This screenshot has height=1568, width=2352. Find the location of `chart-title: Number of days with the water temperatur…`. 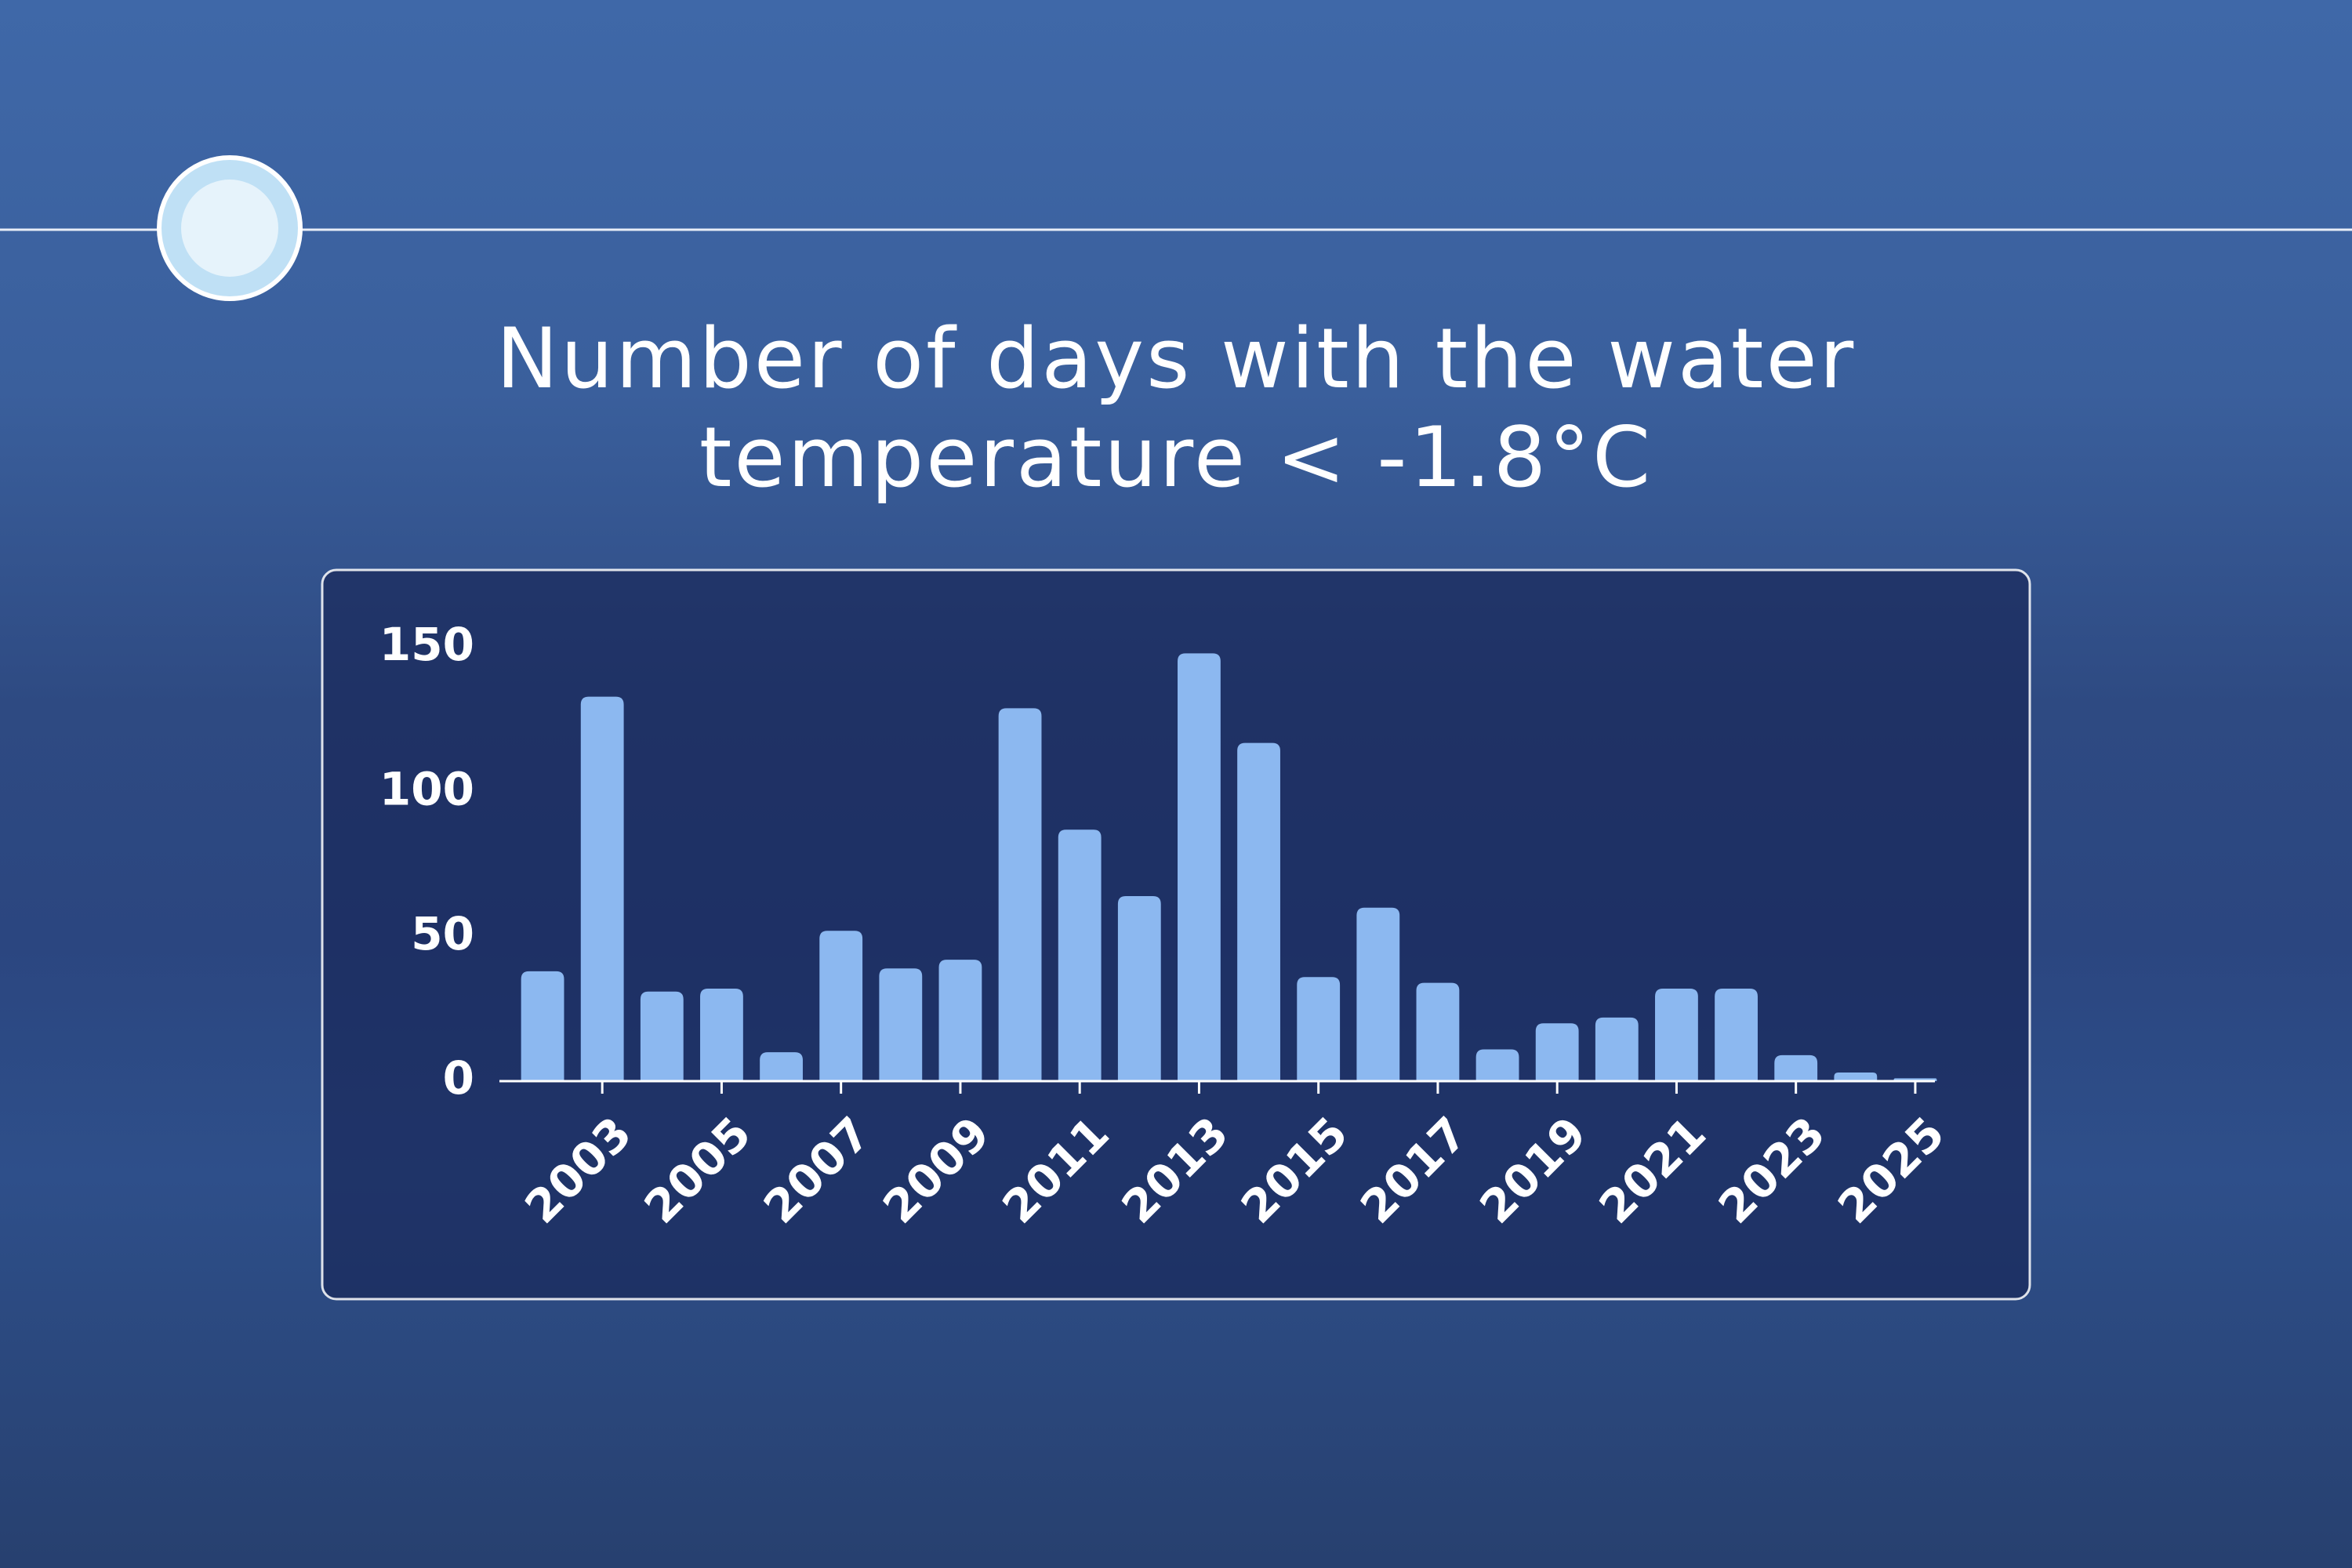

chart-title: Number of days with the water temperatur… is located at coordinates (1176, 408).